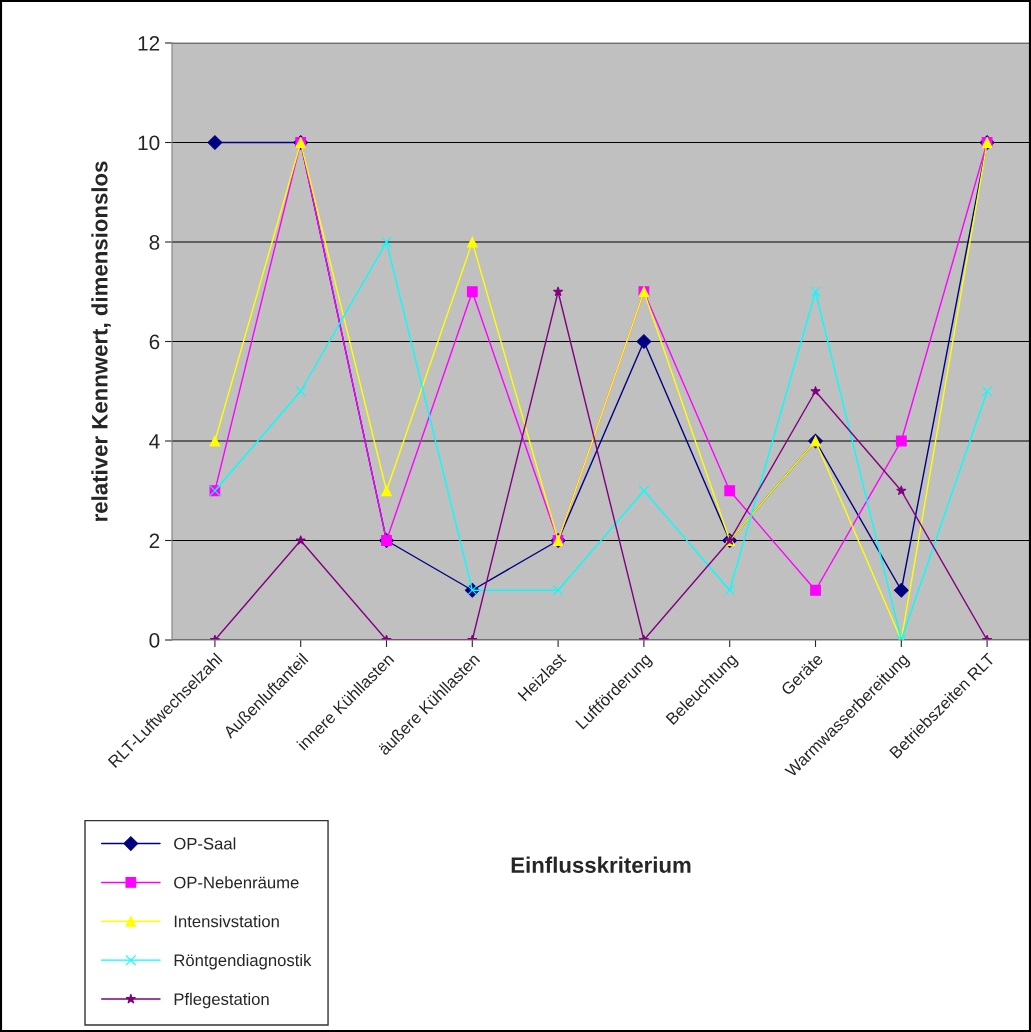 The width and height of the screenshot is (1031, 1032). Describe the element at coordinates (149, 43) in the screenshot. I see `y-tick-label: 12` at that location.